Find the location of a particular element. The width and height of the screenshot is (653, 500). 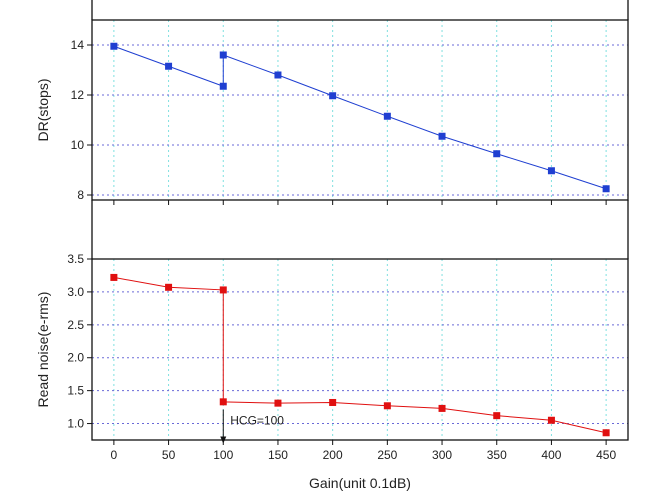

x-tick-label: 0 is located at coordinates (114, 455).